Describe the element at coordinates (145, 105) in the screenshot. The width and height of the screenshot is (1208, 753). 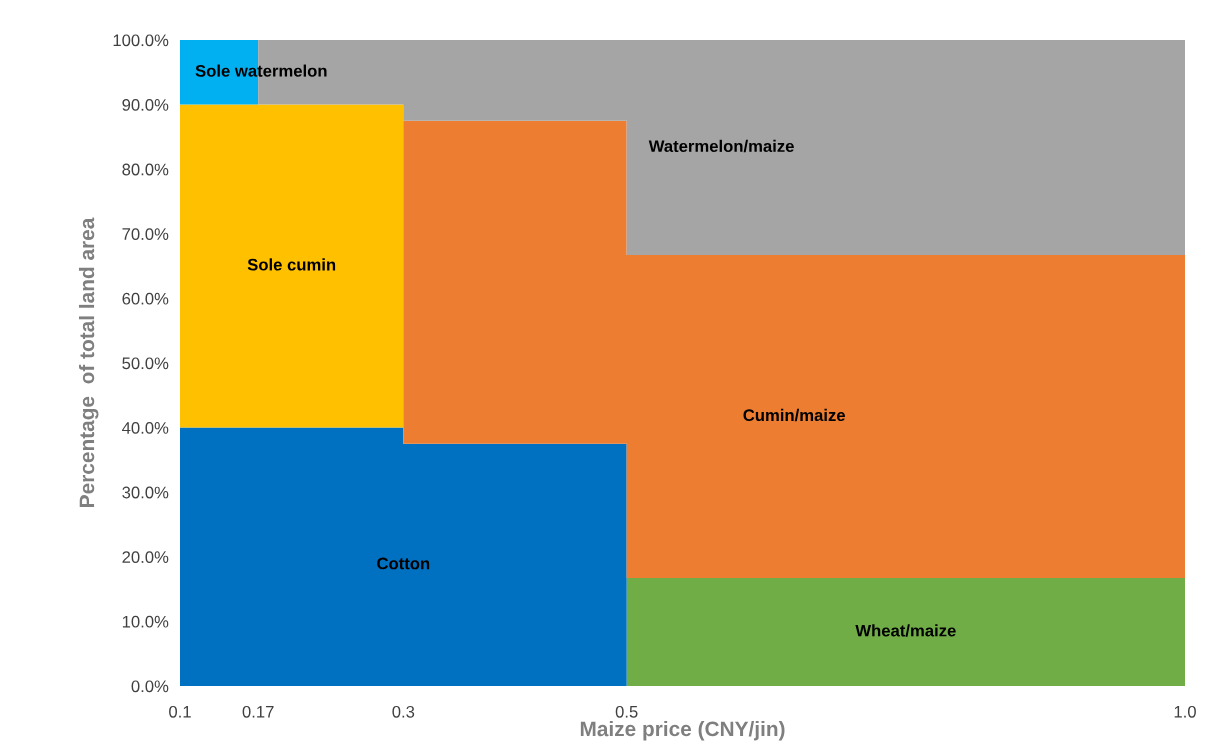
I see `y-tick-label: 90.0%` at that location.